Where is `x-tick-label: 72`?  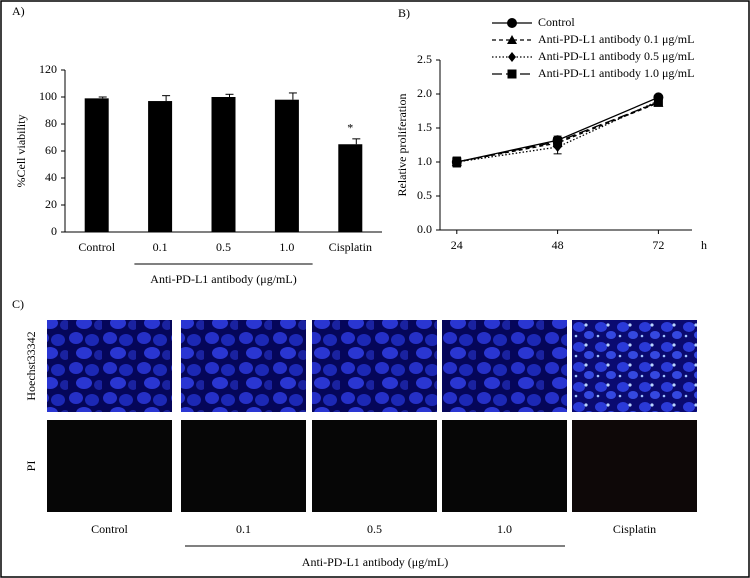 x-tick-label: 72 is located at coordinates (658, 245).